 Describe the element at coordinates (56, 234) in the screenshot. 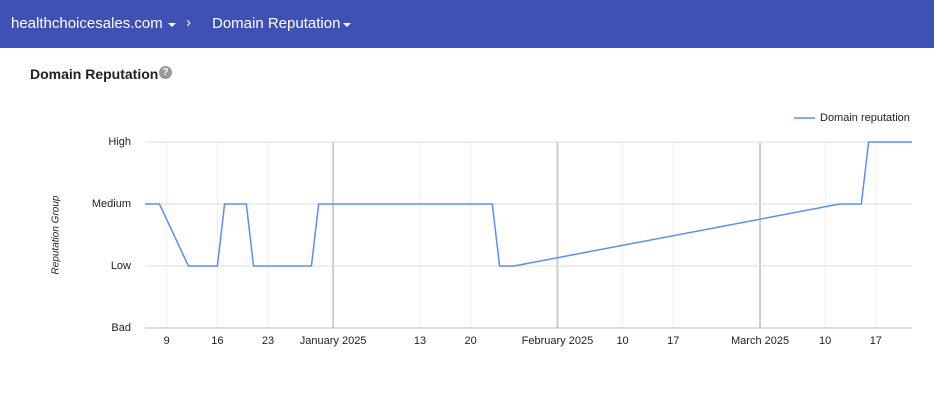

I see `y-axis-label: Reputation Group` at that location.